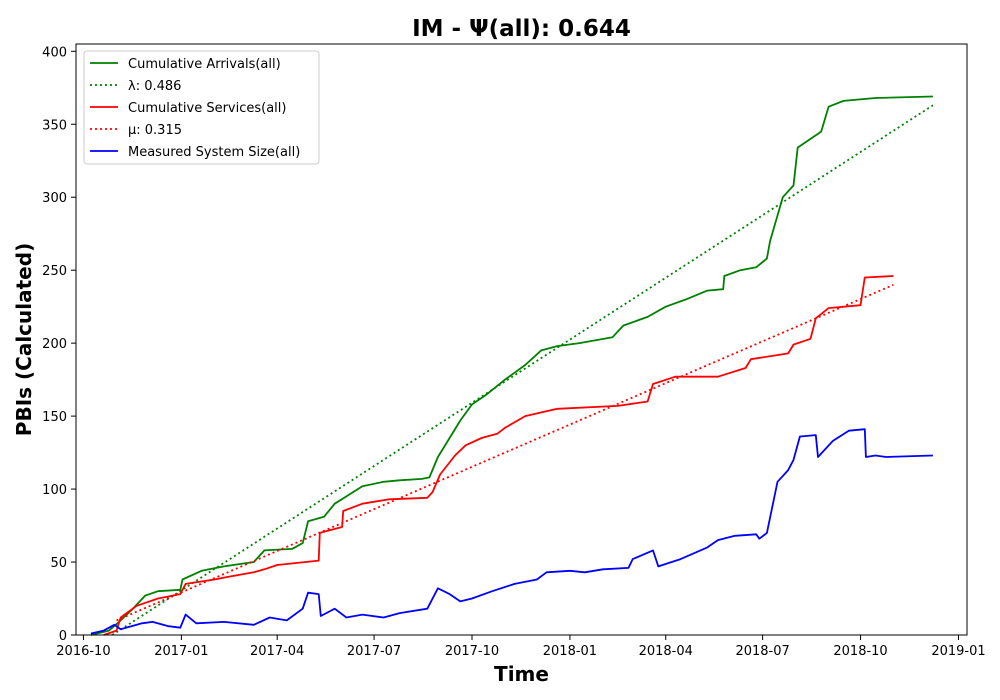  Describe the element at coordinates (207, 108) in the screenshot. I see `legend-label-3: Cumulative Services(all)` at that location.